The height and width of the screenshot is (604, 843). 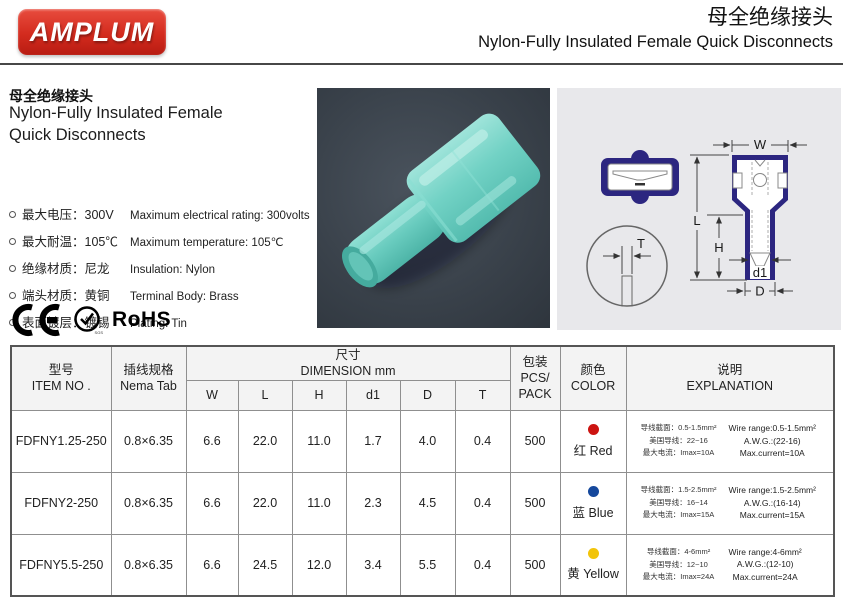 I want to click on color-cell: 黄 Yellow, so click(x=593, y=565).